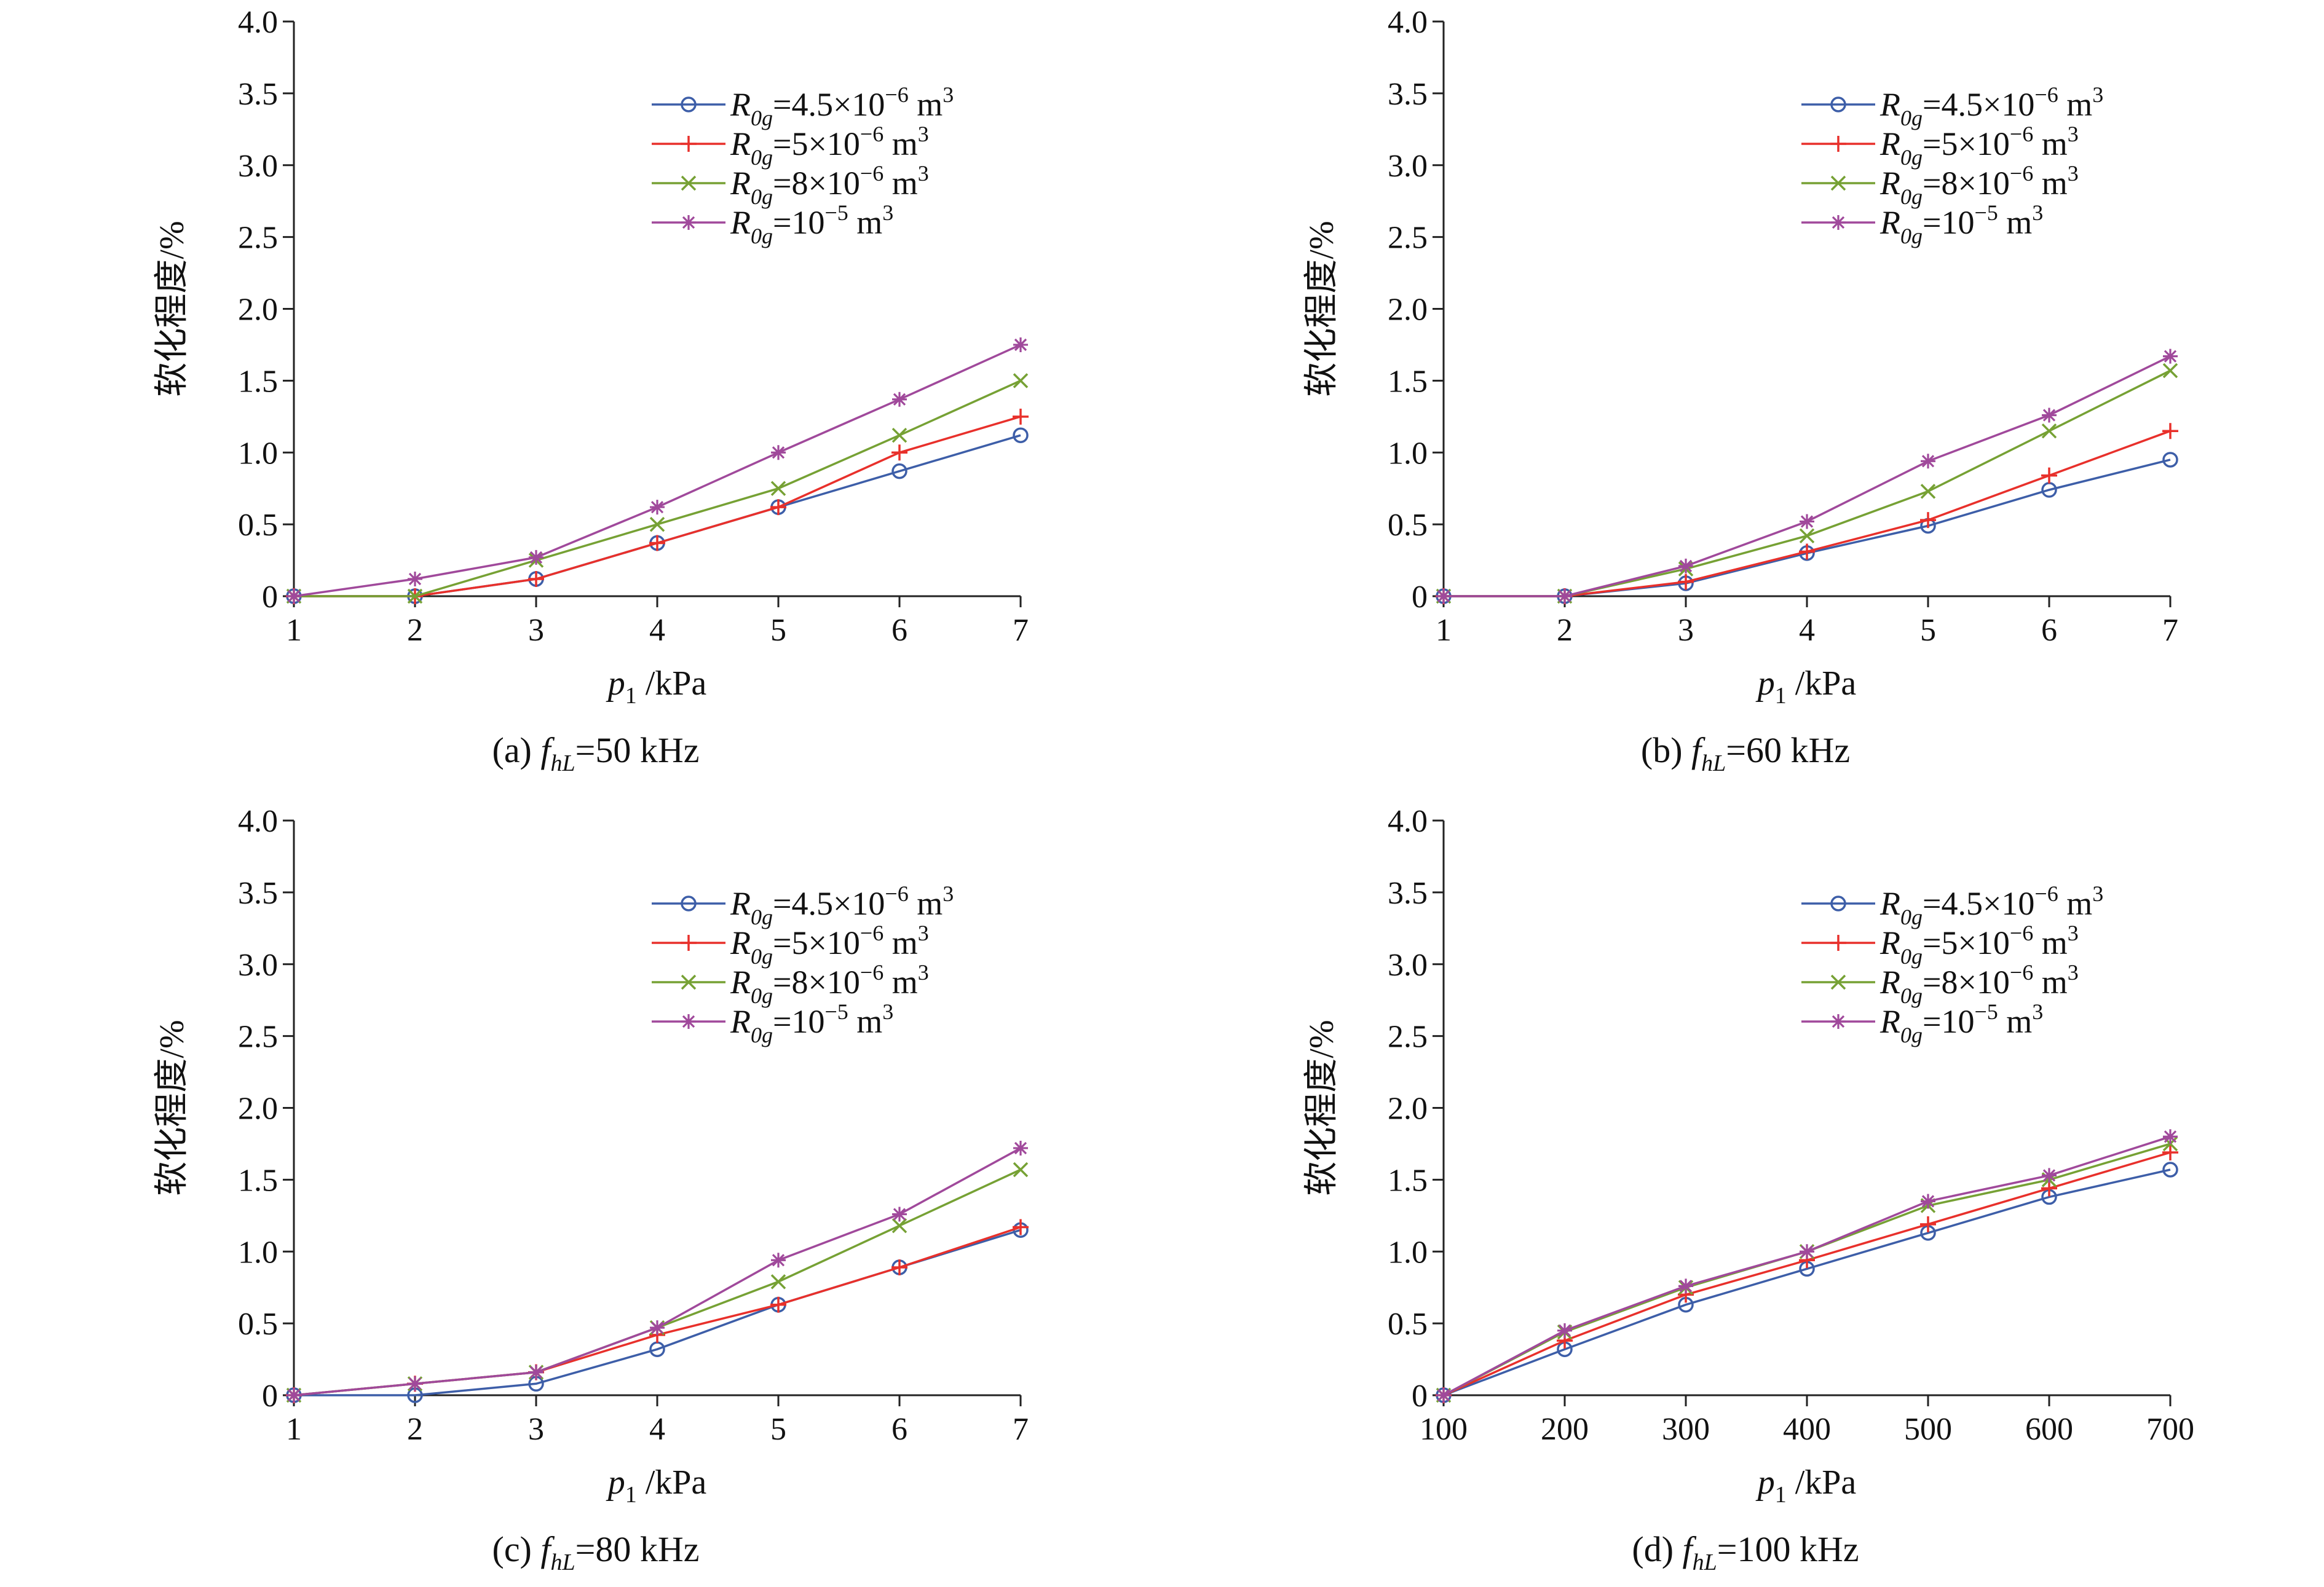 The image size is (2324, 1587). Describe the element at coordinates (258, 238) in the screenshot. I see `y-tick-label: 2.5` at that location.